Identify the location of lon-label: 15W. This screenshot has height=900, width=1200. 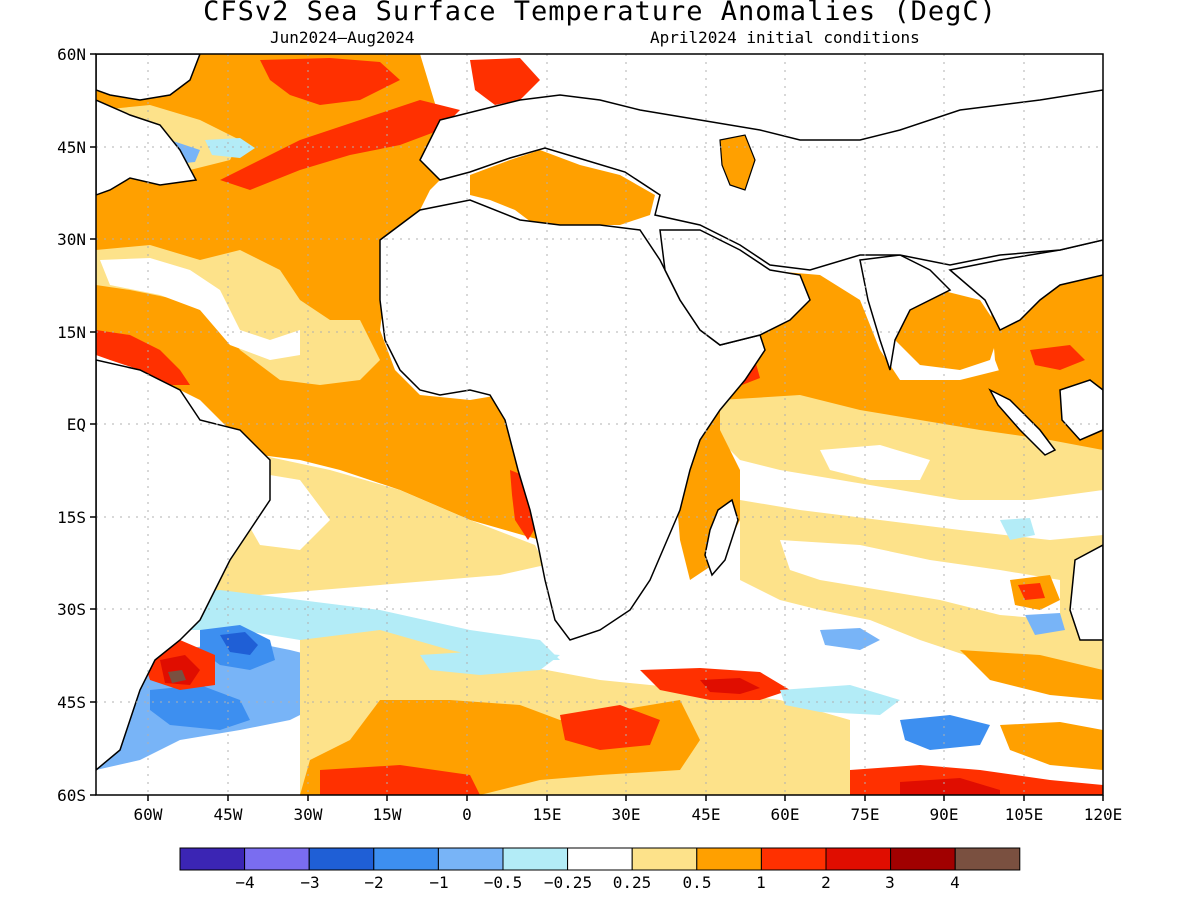
(387, 814).